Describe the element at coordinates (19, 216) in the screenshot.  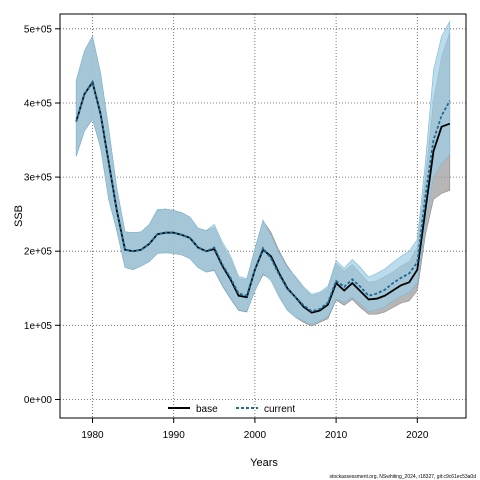
I see `y-axis-title: SSB` at that location.